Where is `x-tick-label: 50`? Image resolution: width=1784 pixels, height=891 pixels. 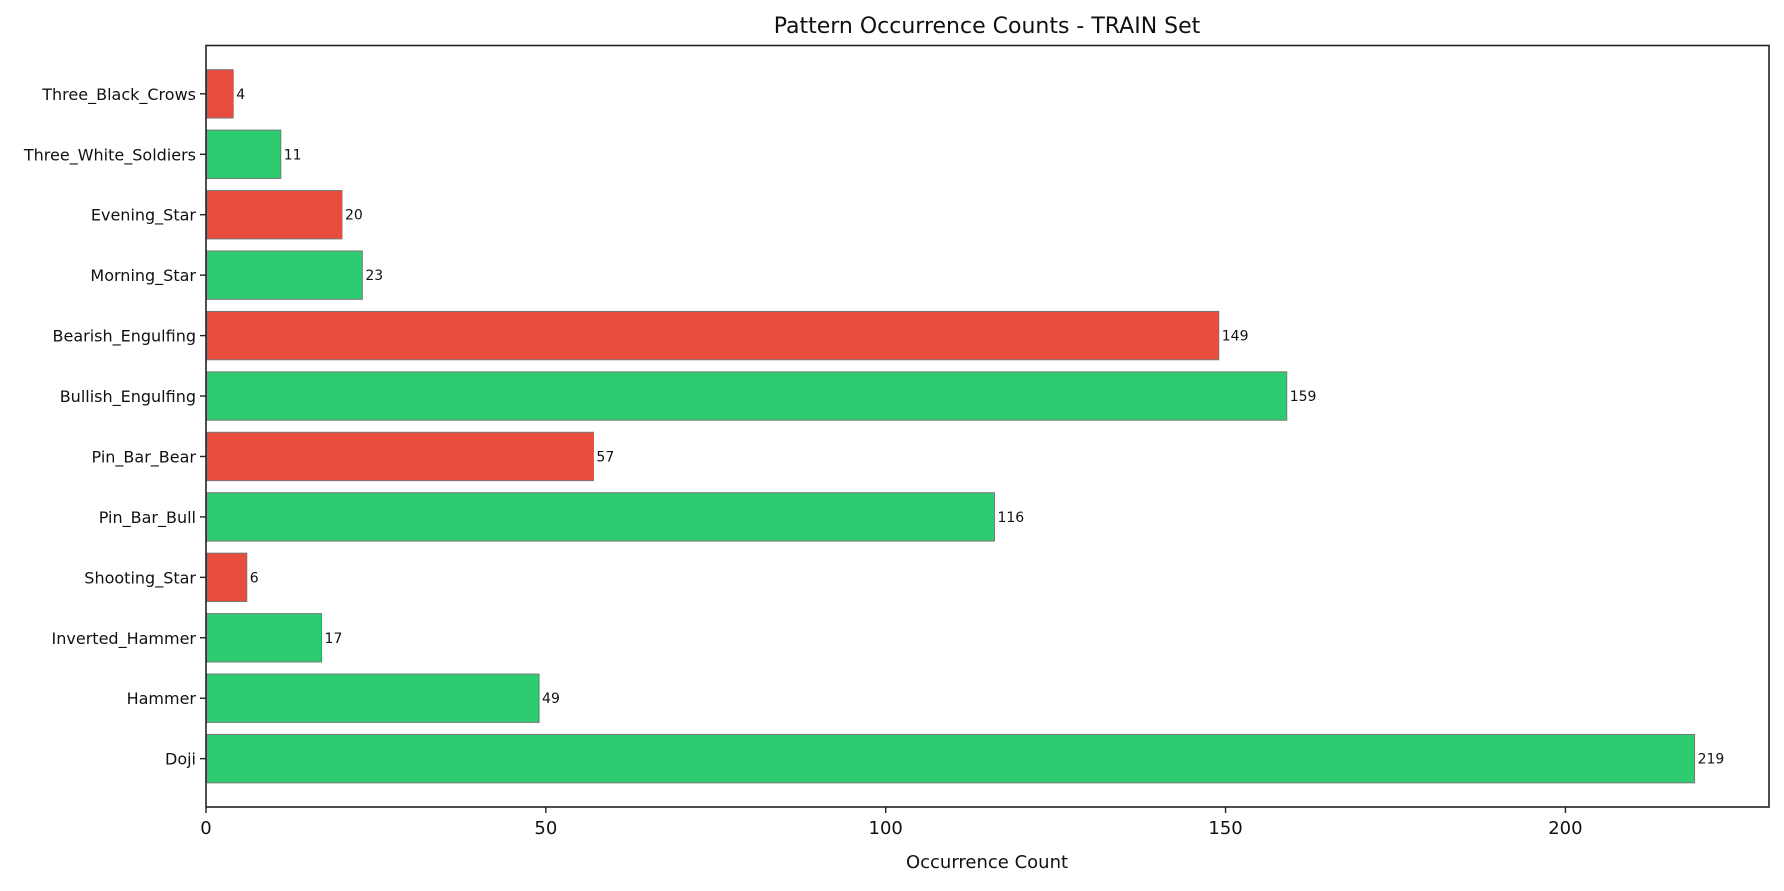 x-tick-label: 50 is located at coordinates (545, 828).